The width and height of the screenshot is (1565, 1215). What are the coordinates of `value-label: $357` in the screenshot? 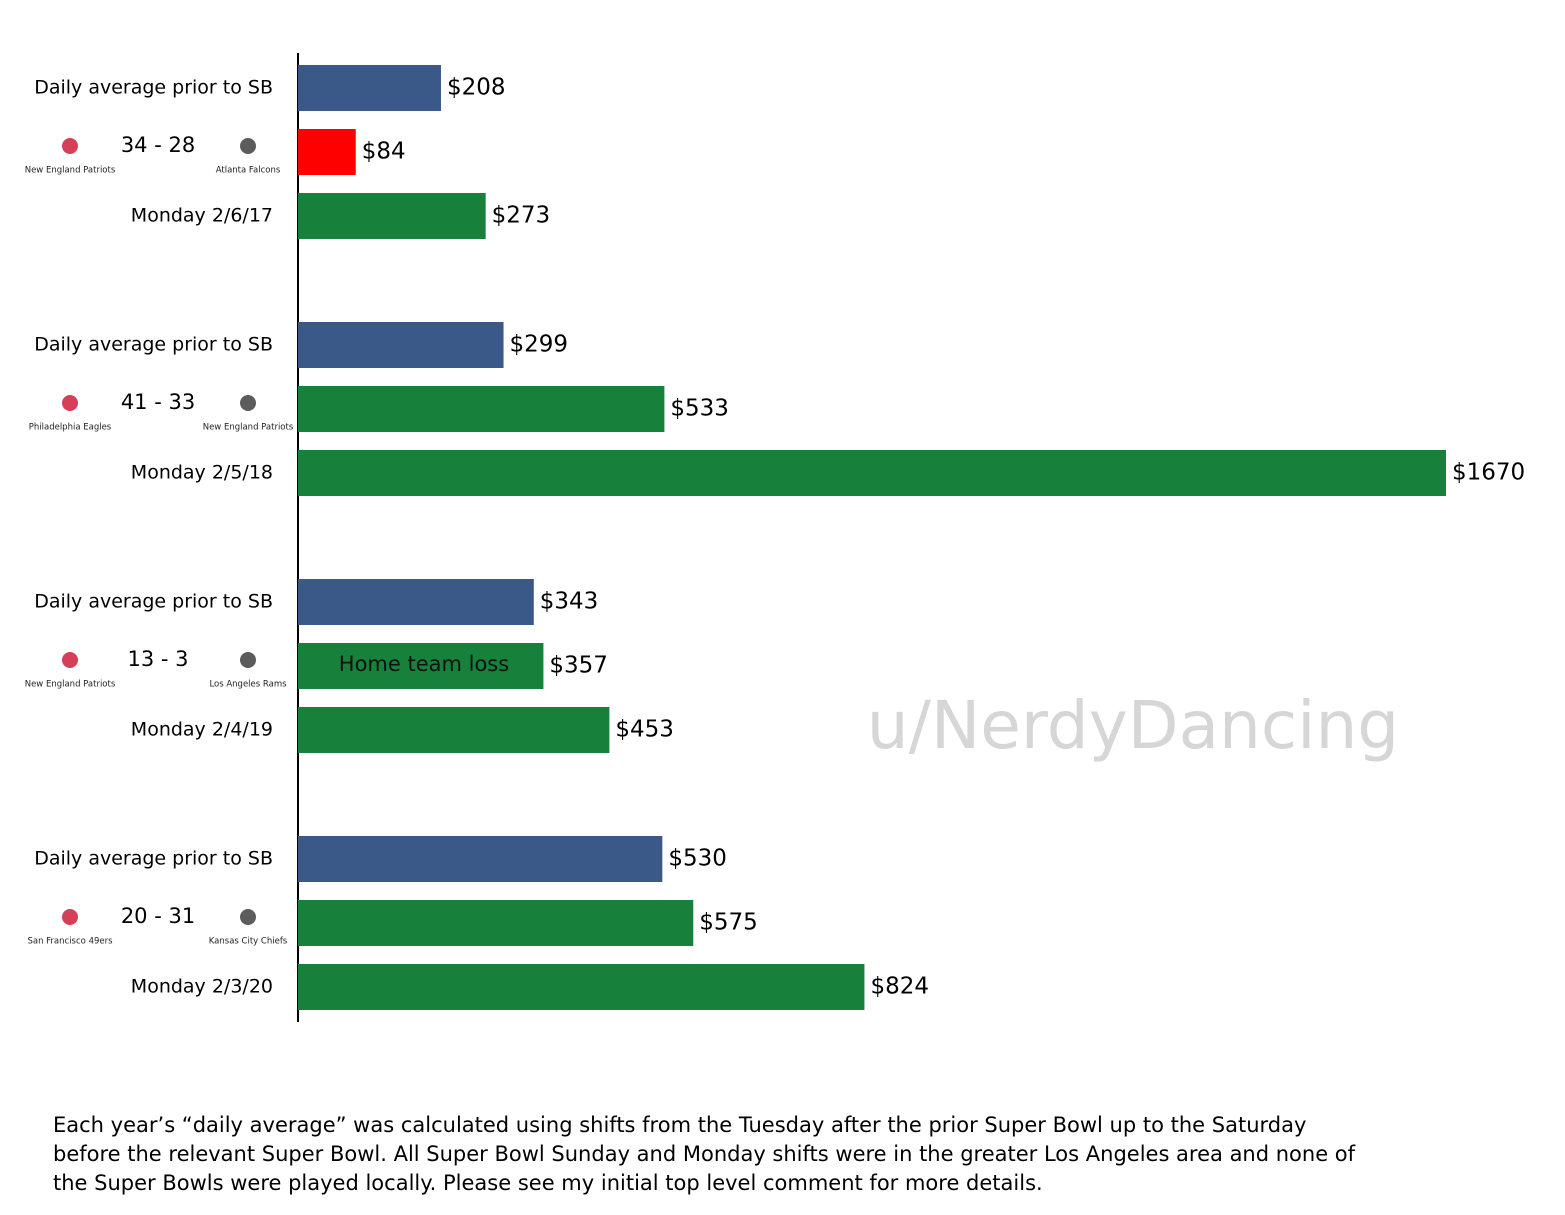 It's located at (578, 666).